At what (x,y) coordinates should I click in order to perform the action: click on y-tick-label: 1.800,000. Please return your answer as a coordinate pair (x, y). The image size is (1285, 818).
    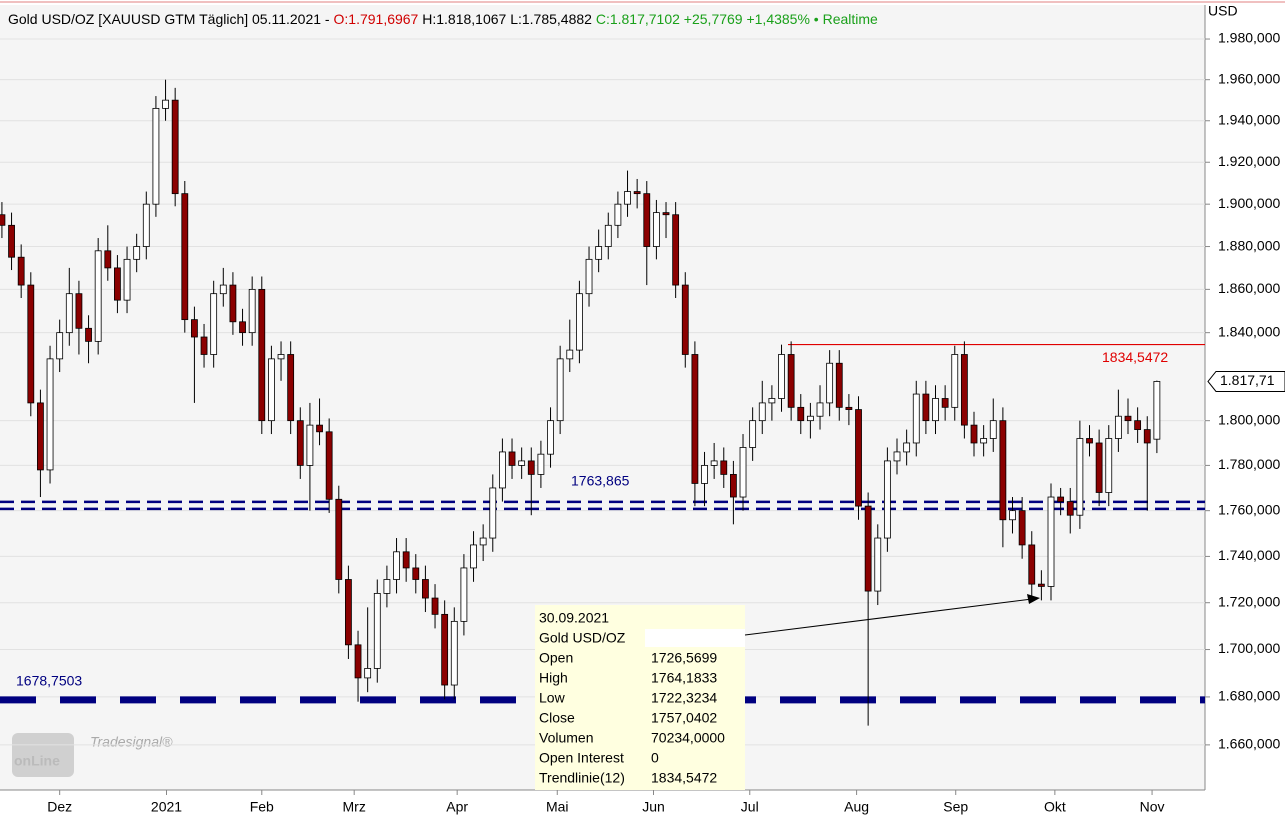
    Looking at the image, I should click on (1249, 419).